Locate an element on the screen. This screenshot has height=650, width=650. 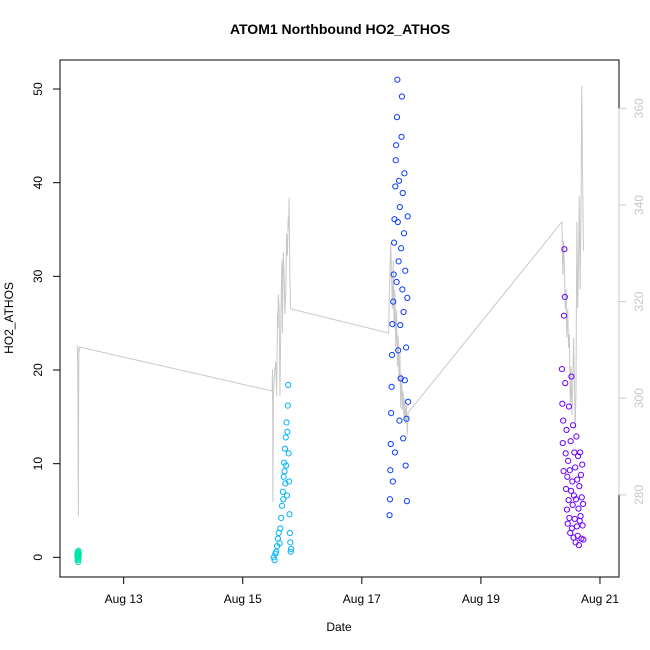
y-tick-label: 30 is located at coordinates (38, 276).